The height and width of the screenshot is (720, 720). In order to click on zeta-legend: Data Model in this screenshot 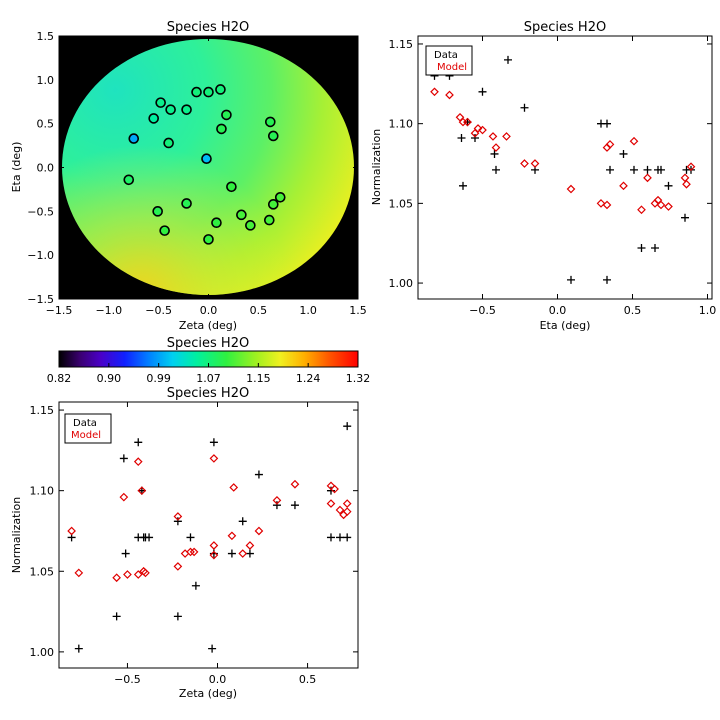, I will do `click(88, 428)`.